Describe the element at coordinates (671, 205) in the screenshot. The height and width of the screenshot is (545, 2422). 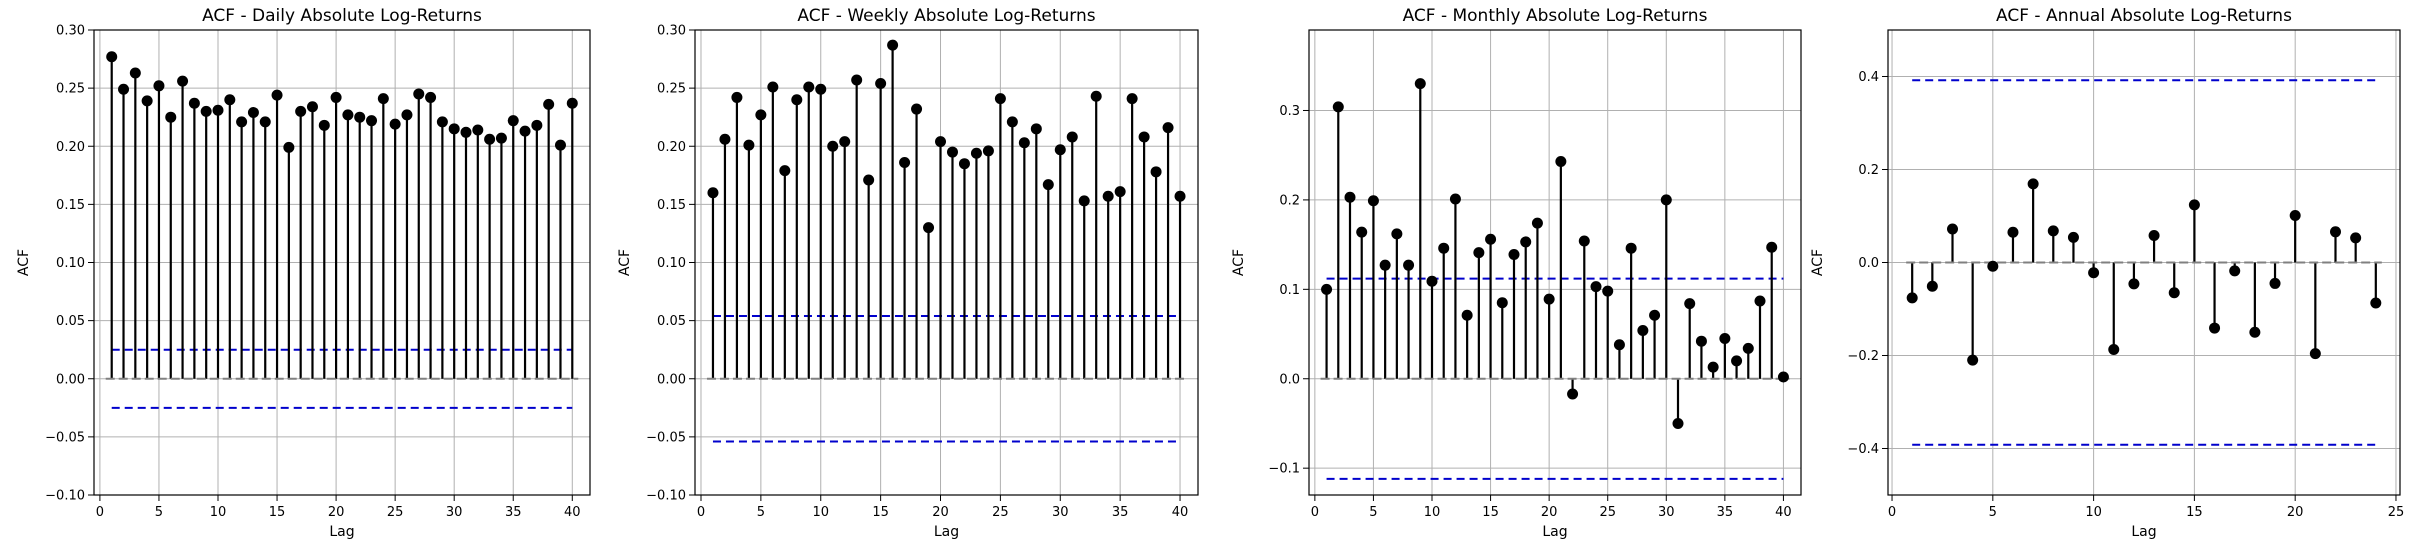
I see `y-tick-label: 0.15` at that location.